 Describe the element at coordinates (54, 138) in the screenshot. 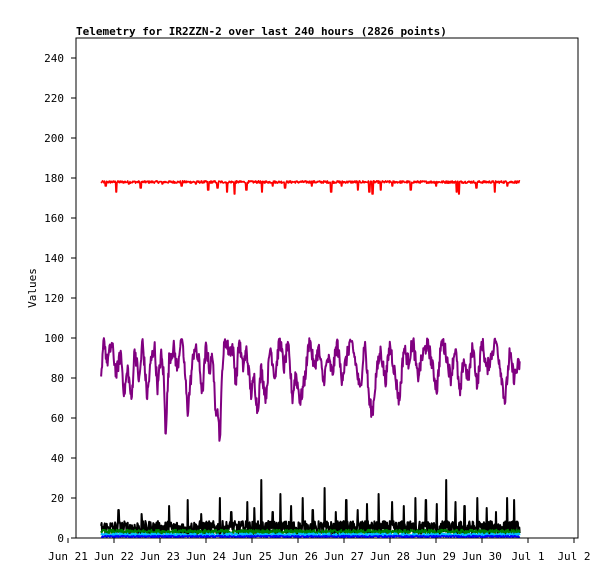

I see `y-tick-label: 200` at that location.